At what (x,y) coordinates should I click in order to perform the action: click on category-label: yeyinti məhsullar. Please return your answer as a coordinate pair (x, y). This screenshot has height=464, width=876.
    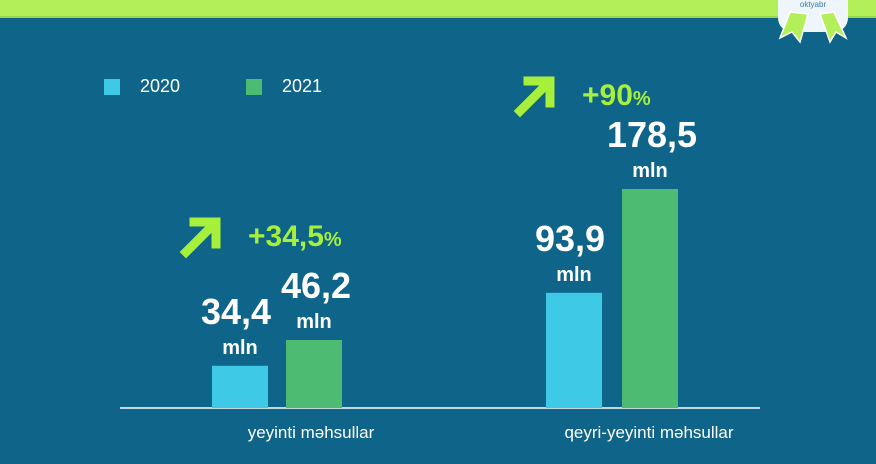
    Looking at the image, I should click on (311, 432).